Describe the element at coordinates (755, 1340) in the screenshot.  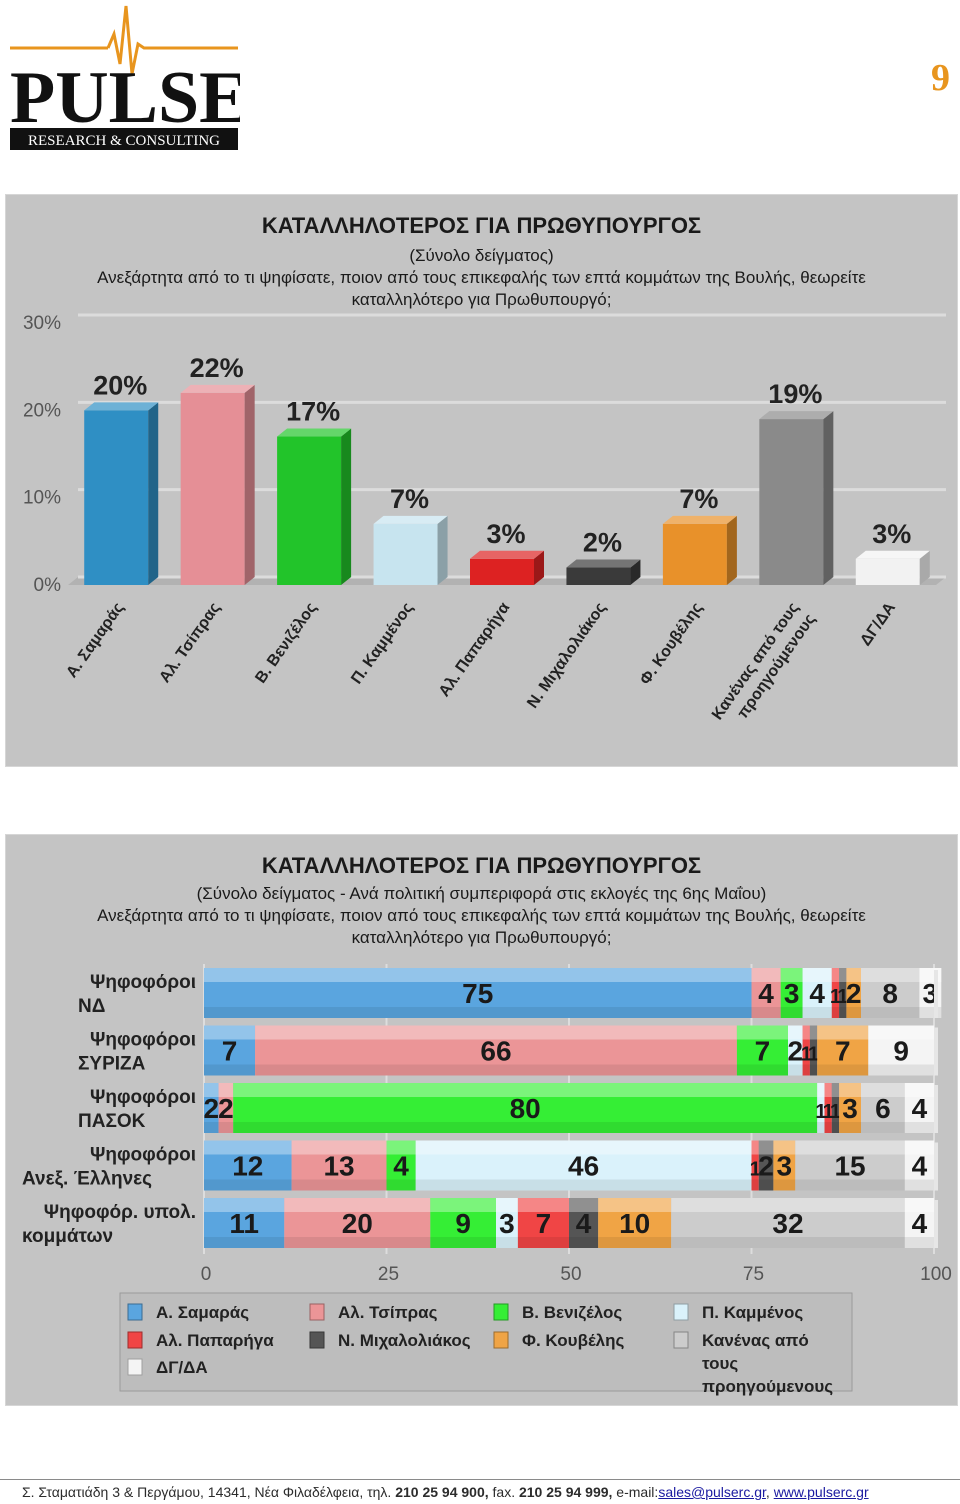
I see `chart2-legend-label-line: Κανένας από` at that location.